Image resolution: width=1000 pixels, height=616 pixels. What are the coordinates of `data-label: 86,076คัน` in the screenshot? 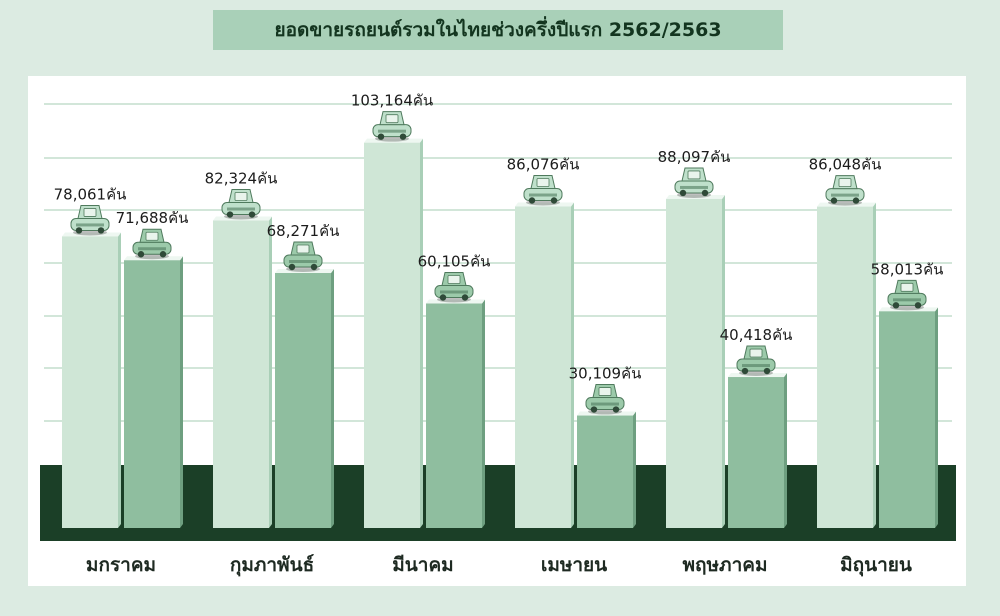 It's located at (543, 165).